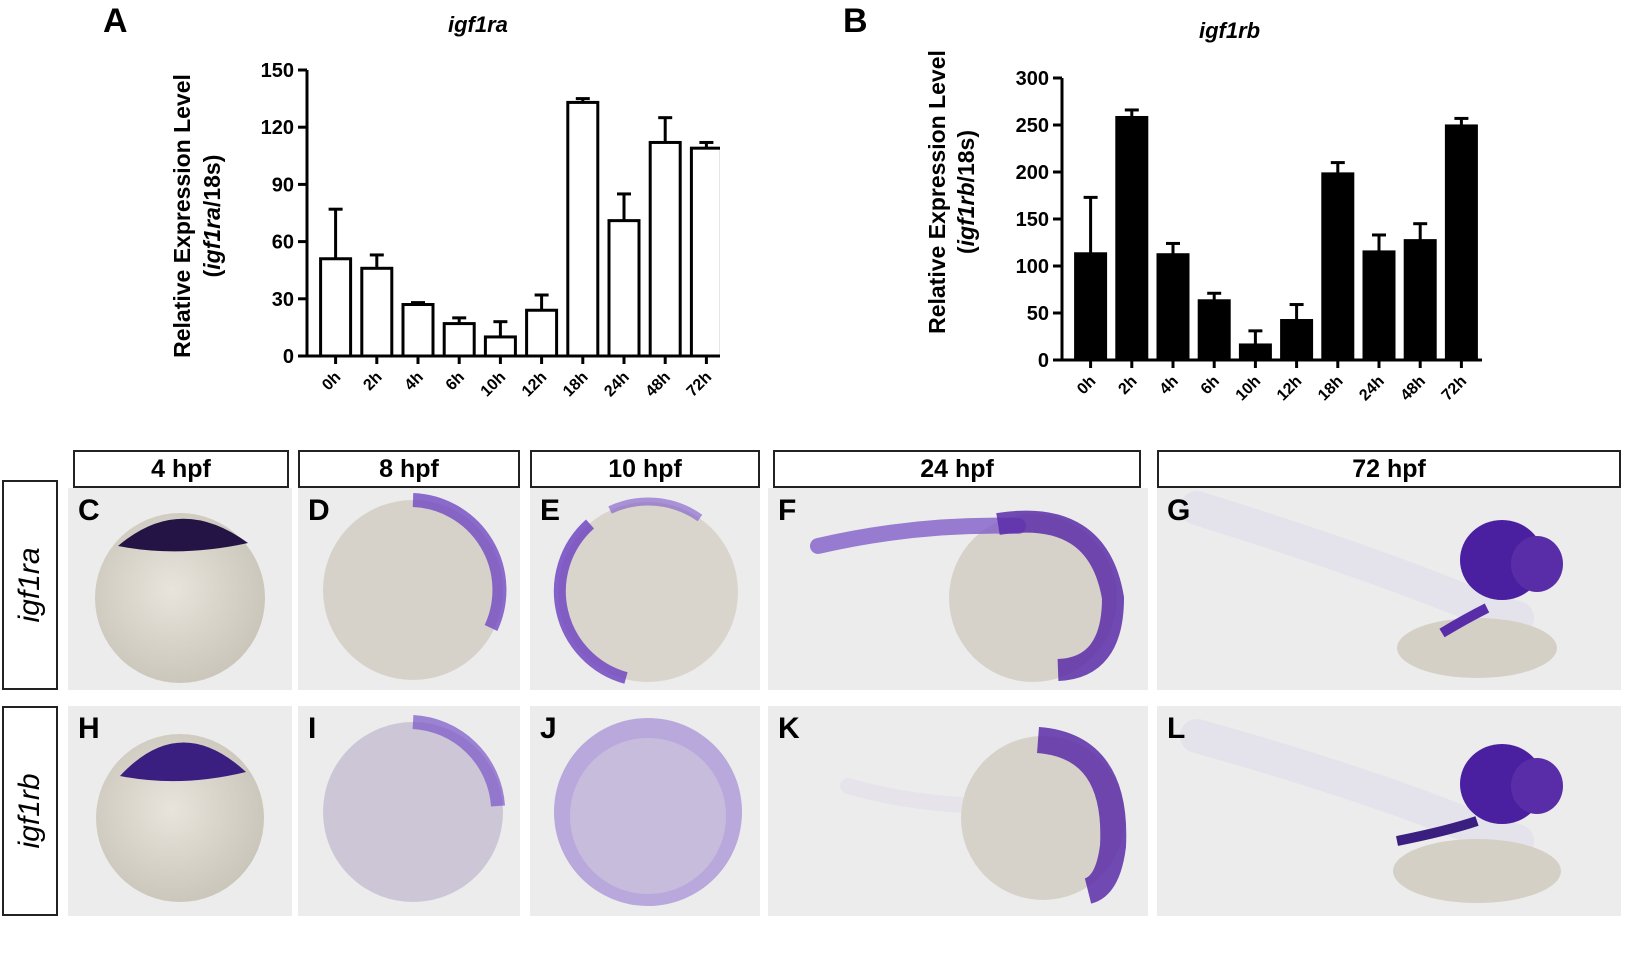 This screenshot has height=954, width=1625. What do you see at coordinates (1179, 510) in the screenshot?
I see `photo-letter-g: G` at bounding box center [1179, 510].